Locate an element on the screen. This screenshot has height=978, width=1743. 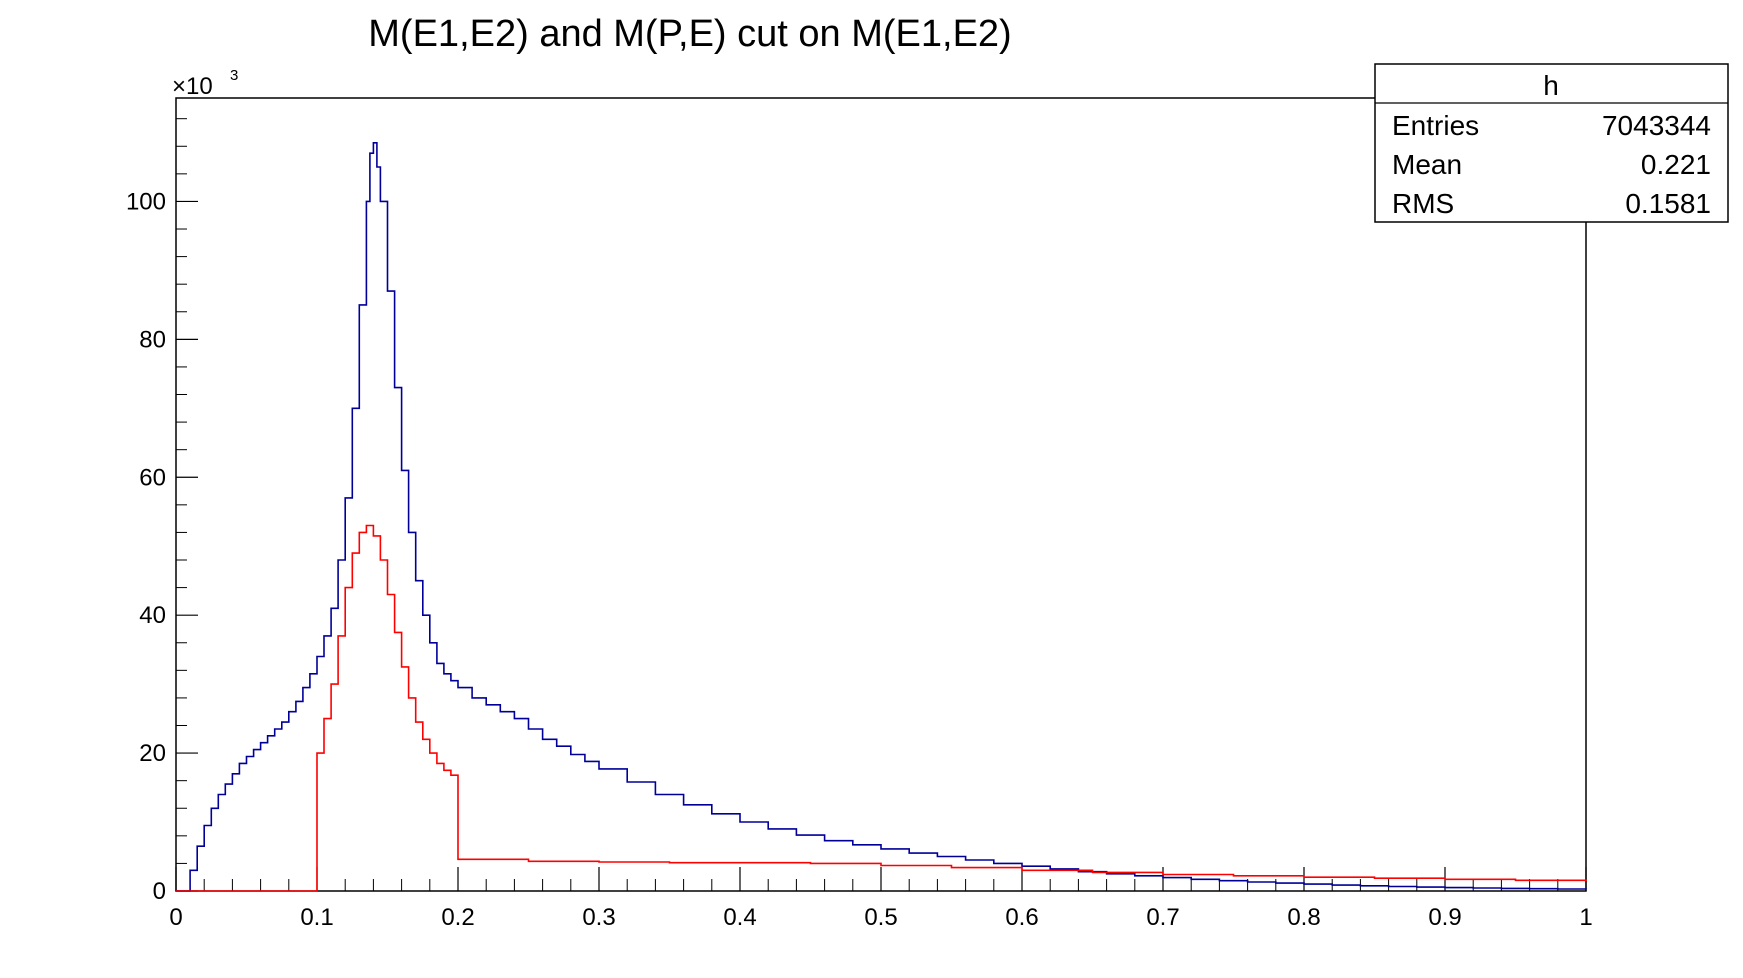
y-axis: 0 20 40 60 80 100 is located at coordinates (162, 511).